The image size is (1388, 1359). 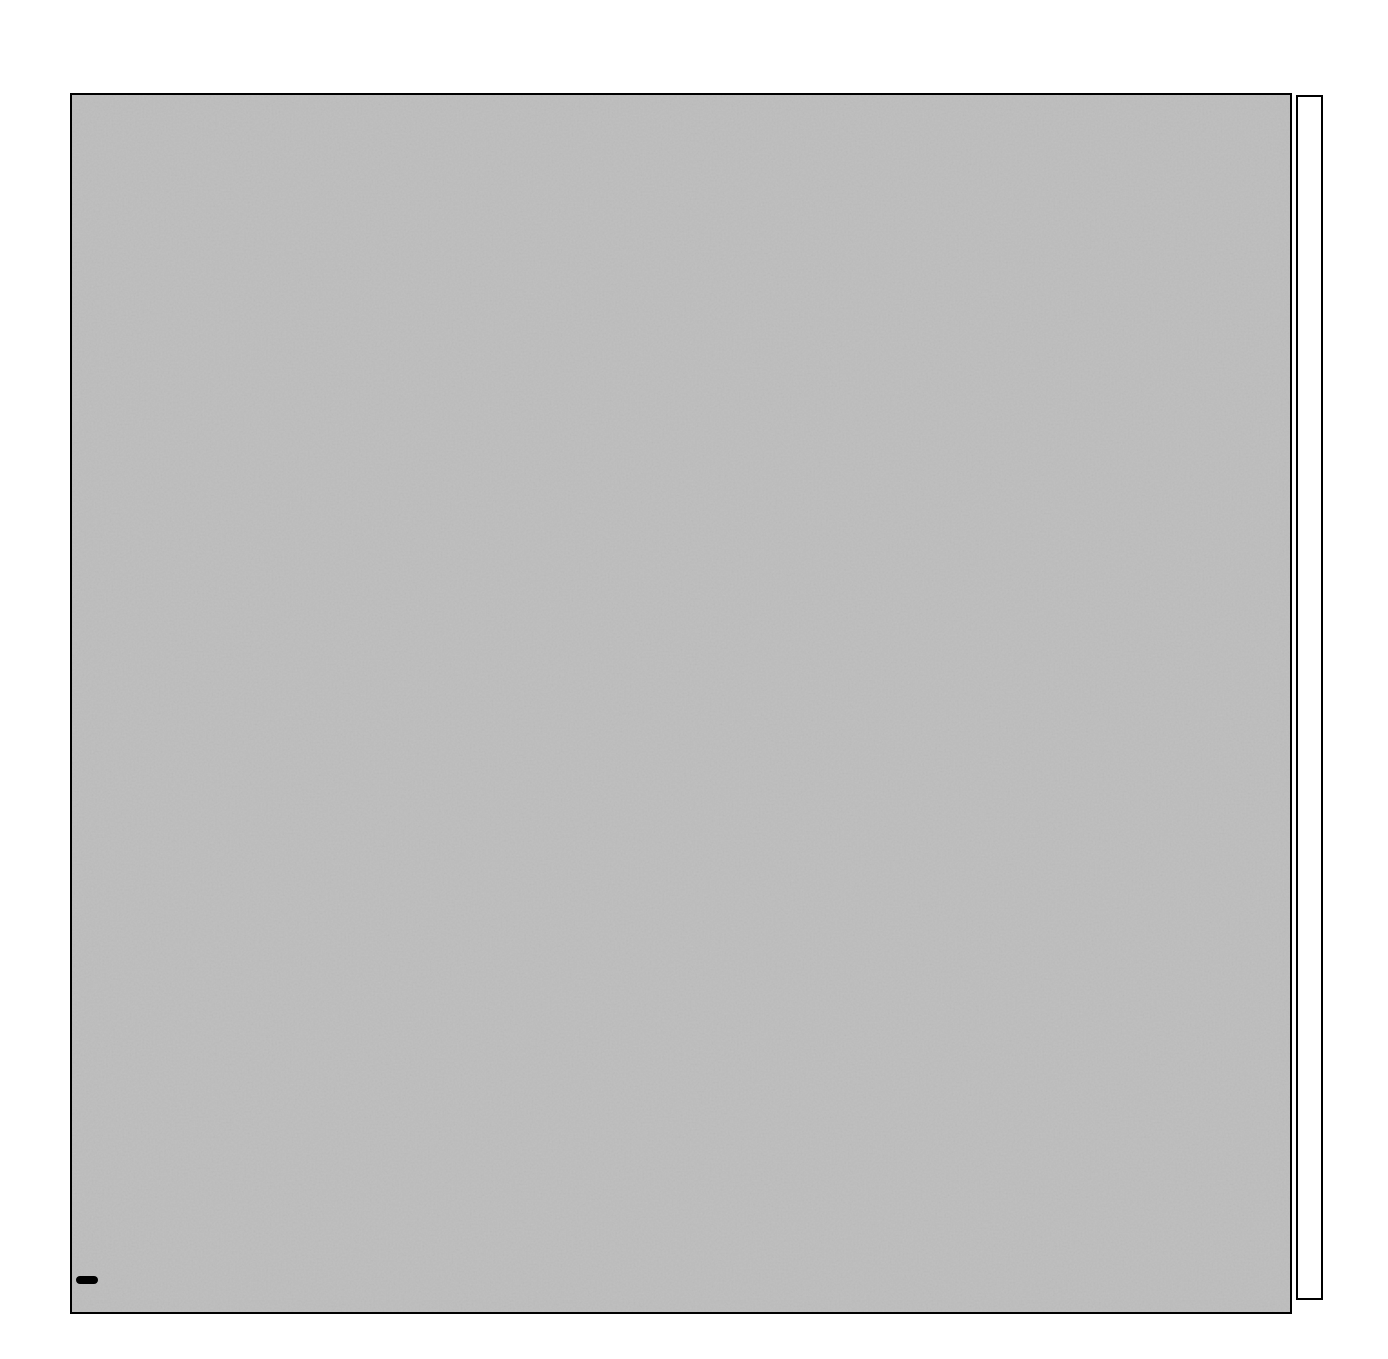 What do you see at coordinates (1309, 697) in the screenshot?
I see `colorbar` at bounding box center [1309, 697].